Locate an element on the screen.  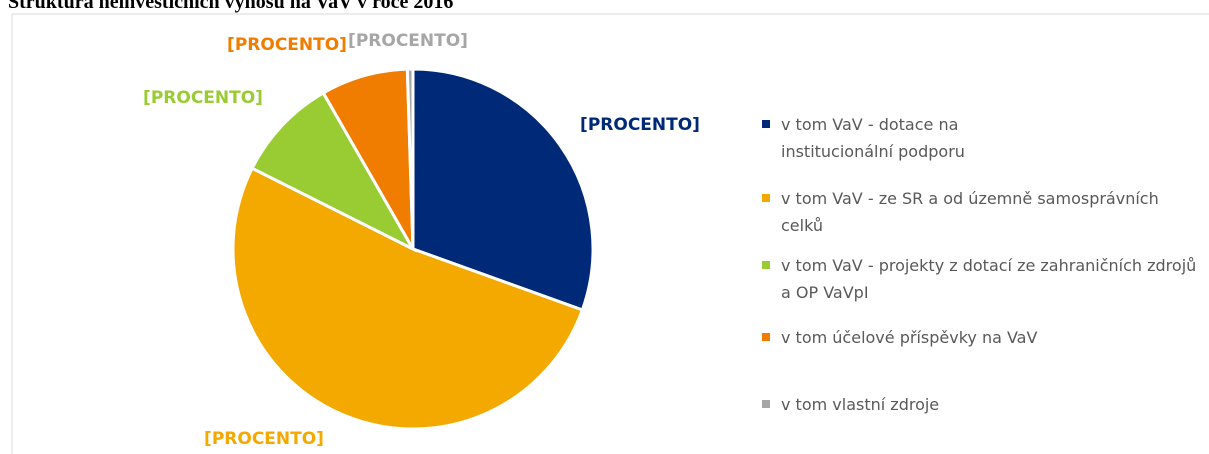
legend-line: v tom účelové příspěvky na VaV is located at coordinates (909, 337).